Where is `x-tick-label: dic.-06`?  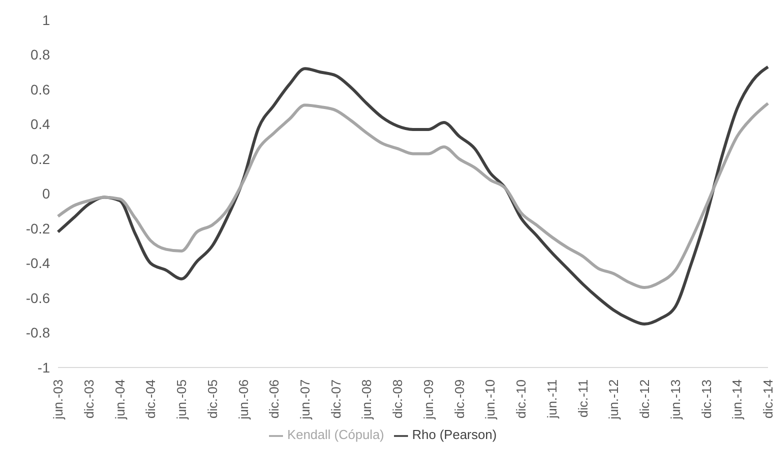 x-tick-label: dic.-06 is located at coordinates (274, 398).